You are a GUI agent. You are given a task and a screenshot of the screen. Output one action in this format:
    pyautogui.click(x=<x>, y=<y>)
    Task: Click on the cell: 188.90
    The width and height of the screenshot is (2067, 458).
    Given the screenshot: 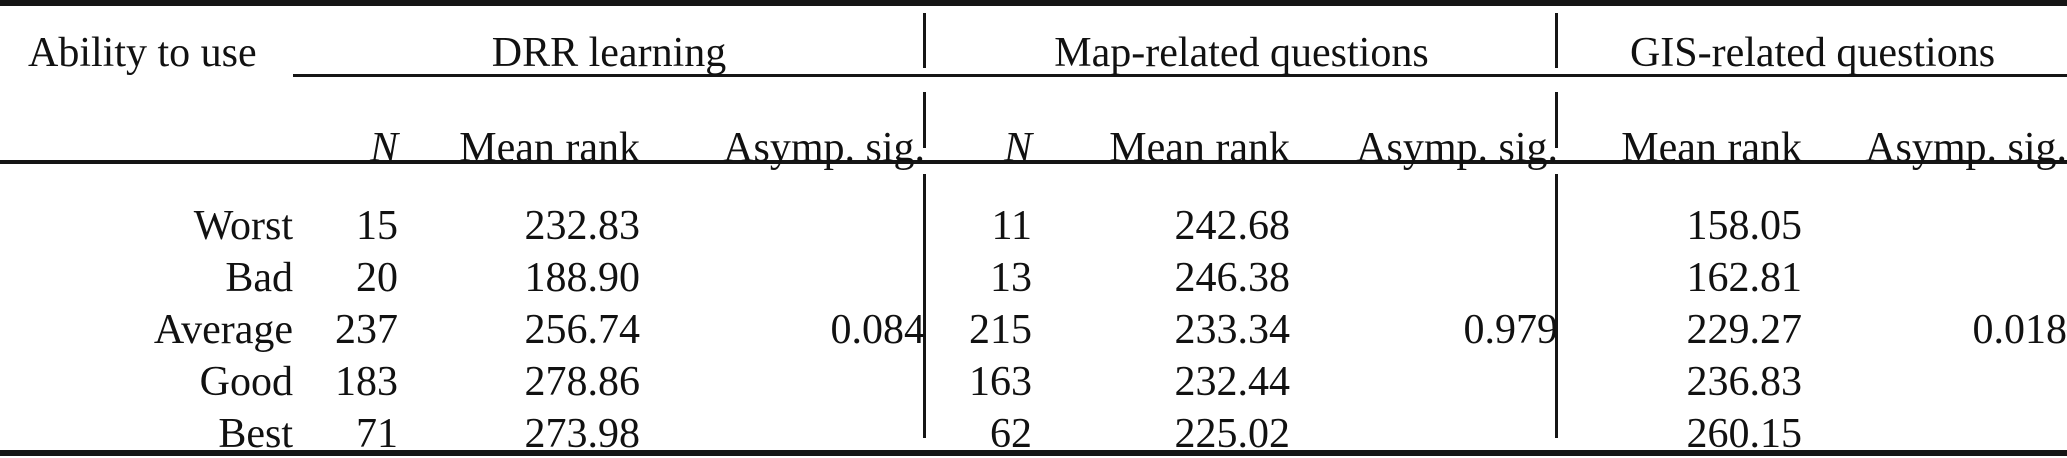 What is the action you would take?
    pyautogui.click(x=582, y=278)
    